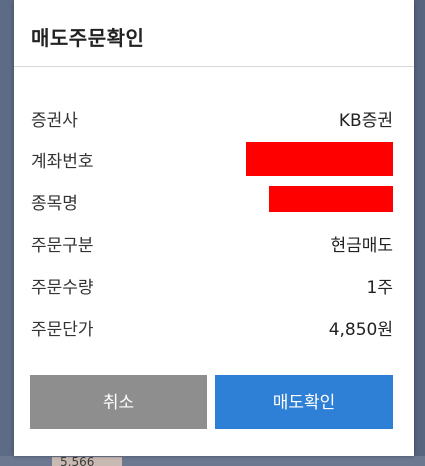 The width and height of the screenshot is (425, 466). I want to click on stock-name-label: 종목명, so click(54, 204).